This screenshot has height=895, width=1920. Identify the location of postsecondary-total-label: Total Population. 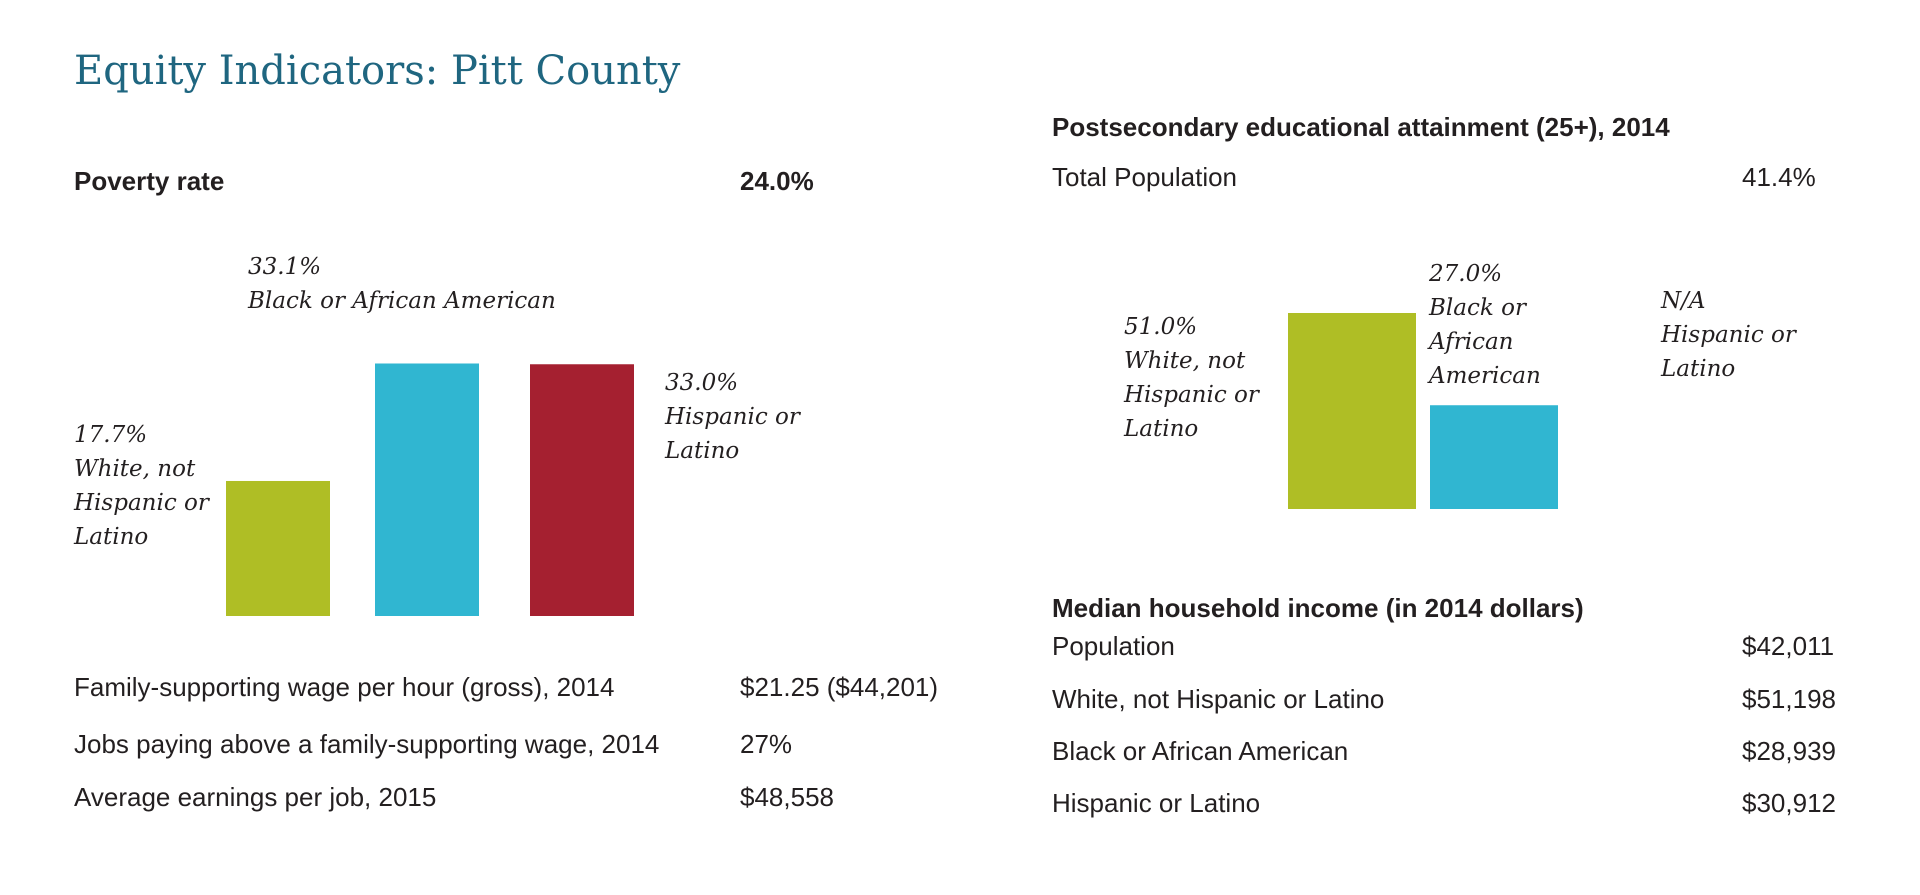
(1145, 177).